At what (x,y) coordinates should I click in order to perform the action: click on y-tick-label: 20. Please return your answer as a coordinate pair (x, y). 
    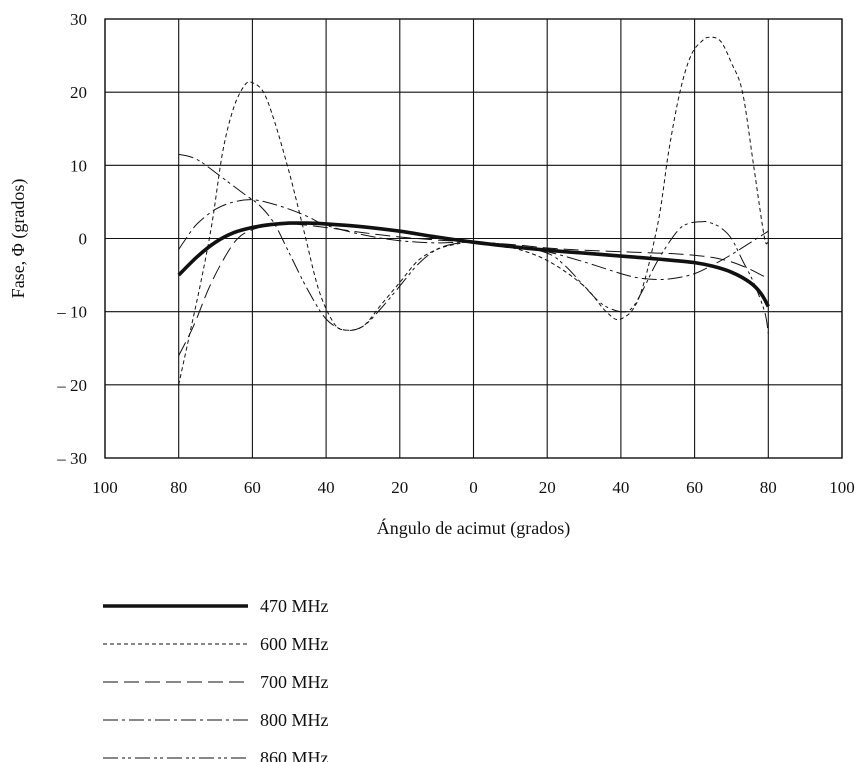
    Looking at the image, I should click on (78, 92).